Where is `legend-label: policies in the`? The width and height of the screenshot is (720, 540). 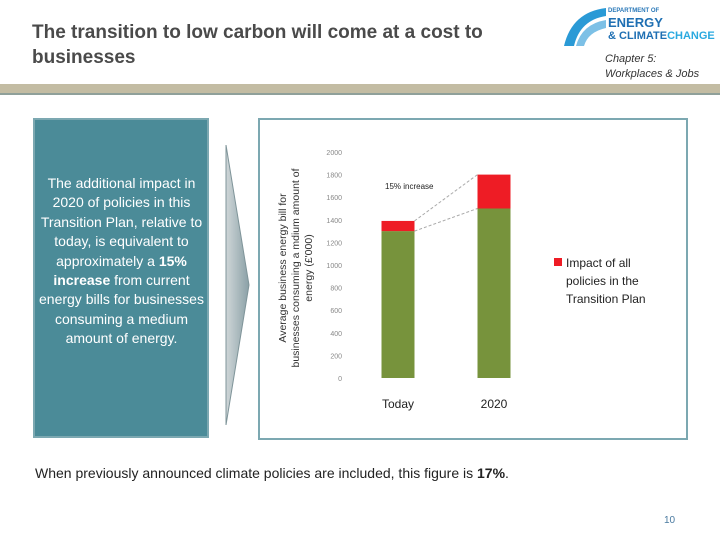
legend-label: policies in the is located at coordinates (602, 281).